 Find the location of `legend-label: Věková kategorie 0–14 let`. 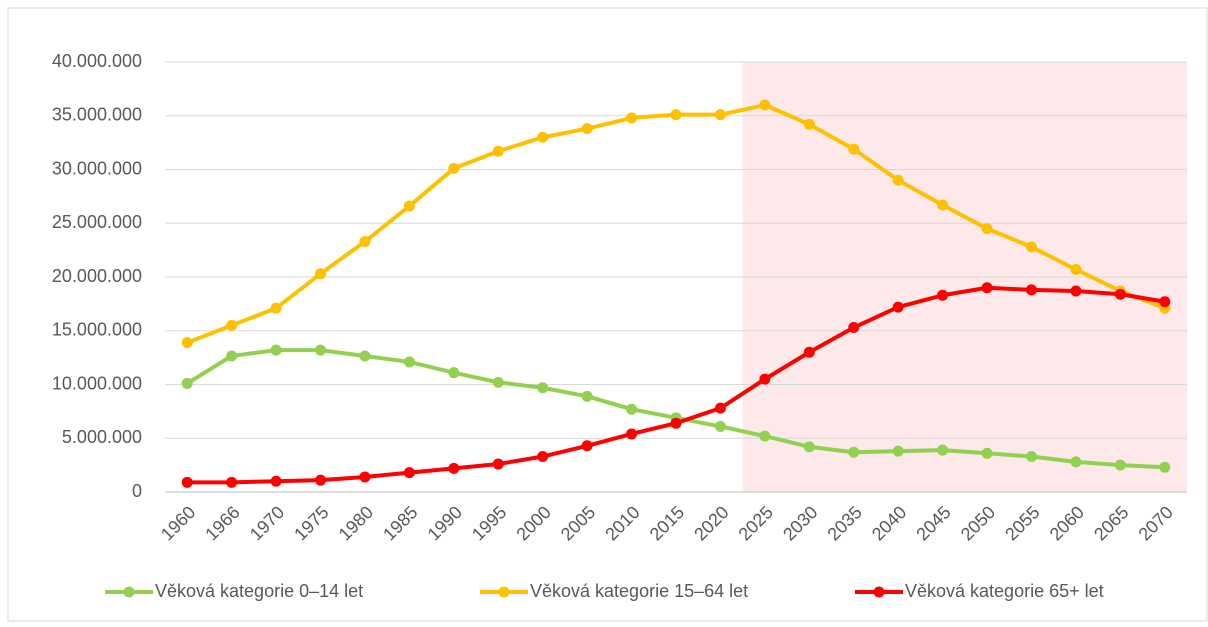

legend-label: Věková kategorie 0–14 let is located at coordinates (259, 591).